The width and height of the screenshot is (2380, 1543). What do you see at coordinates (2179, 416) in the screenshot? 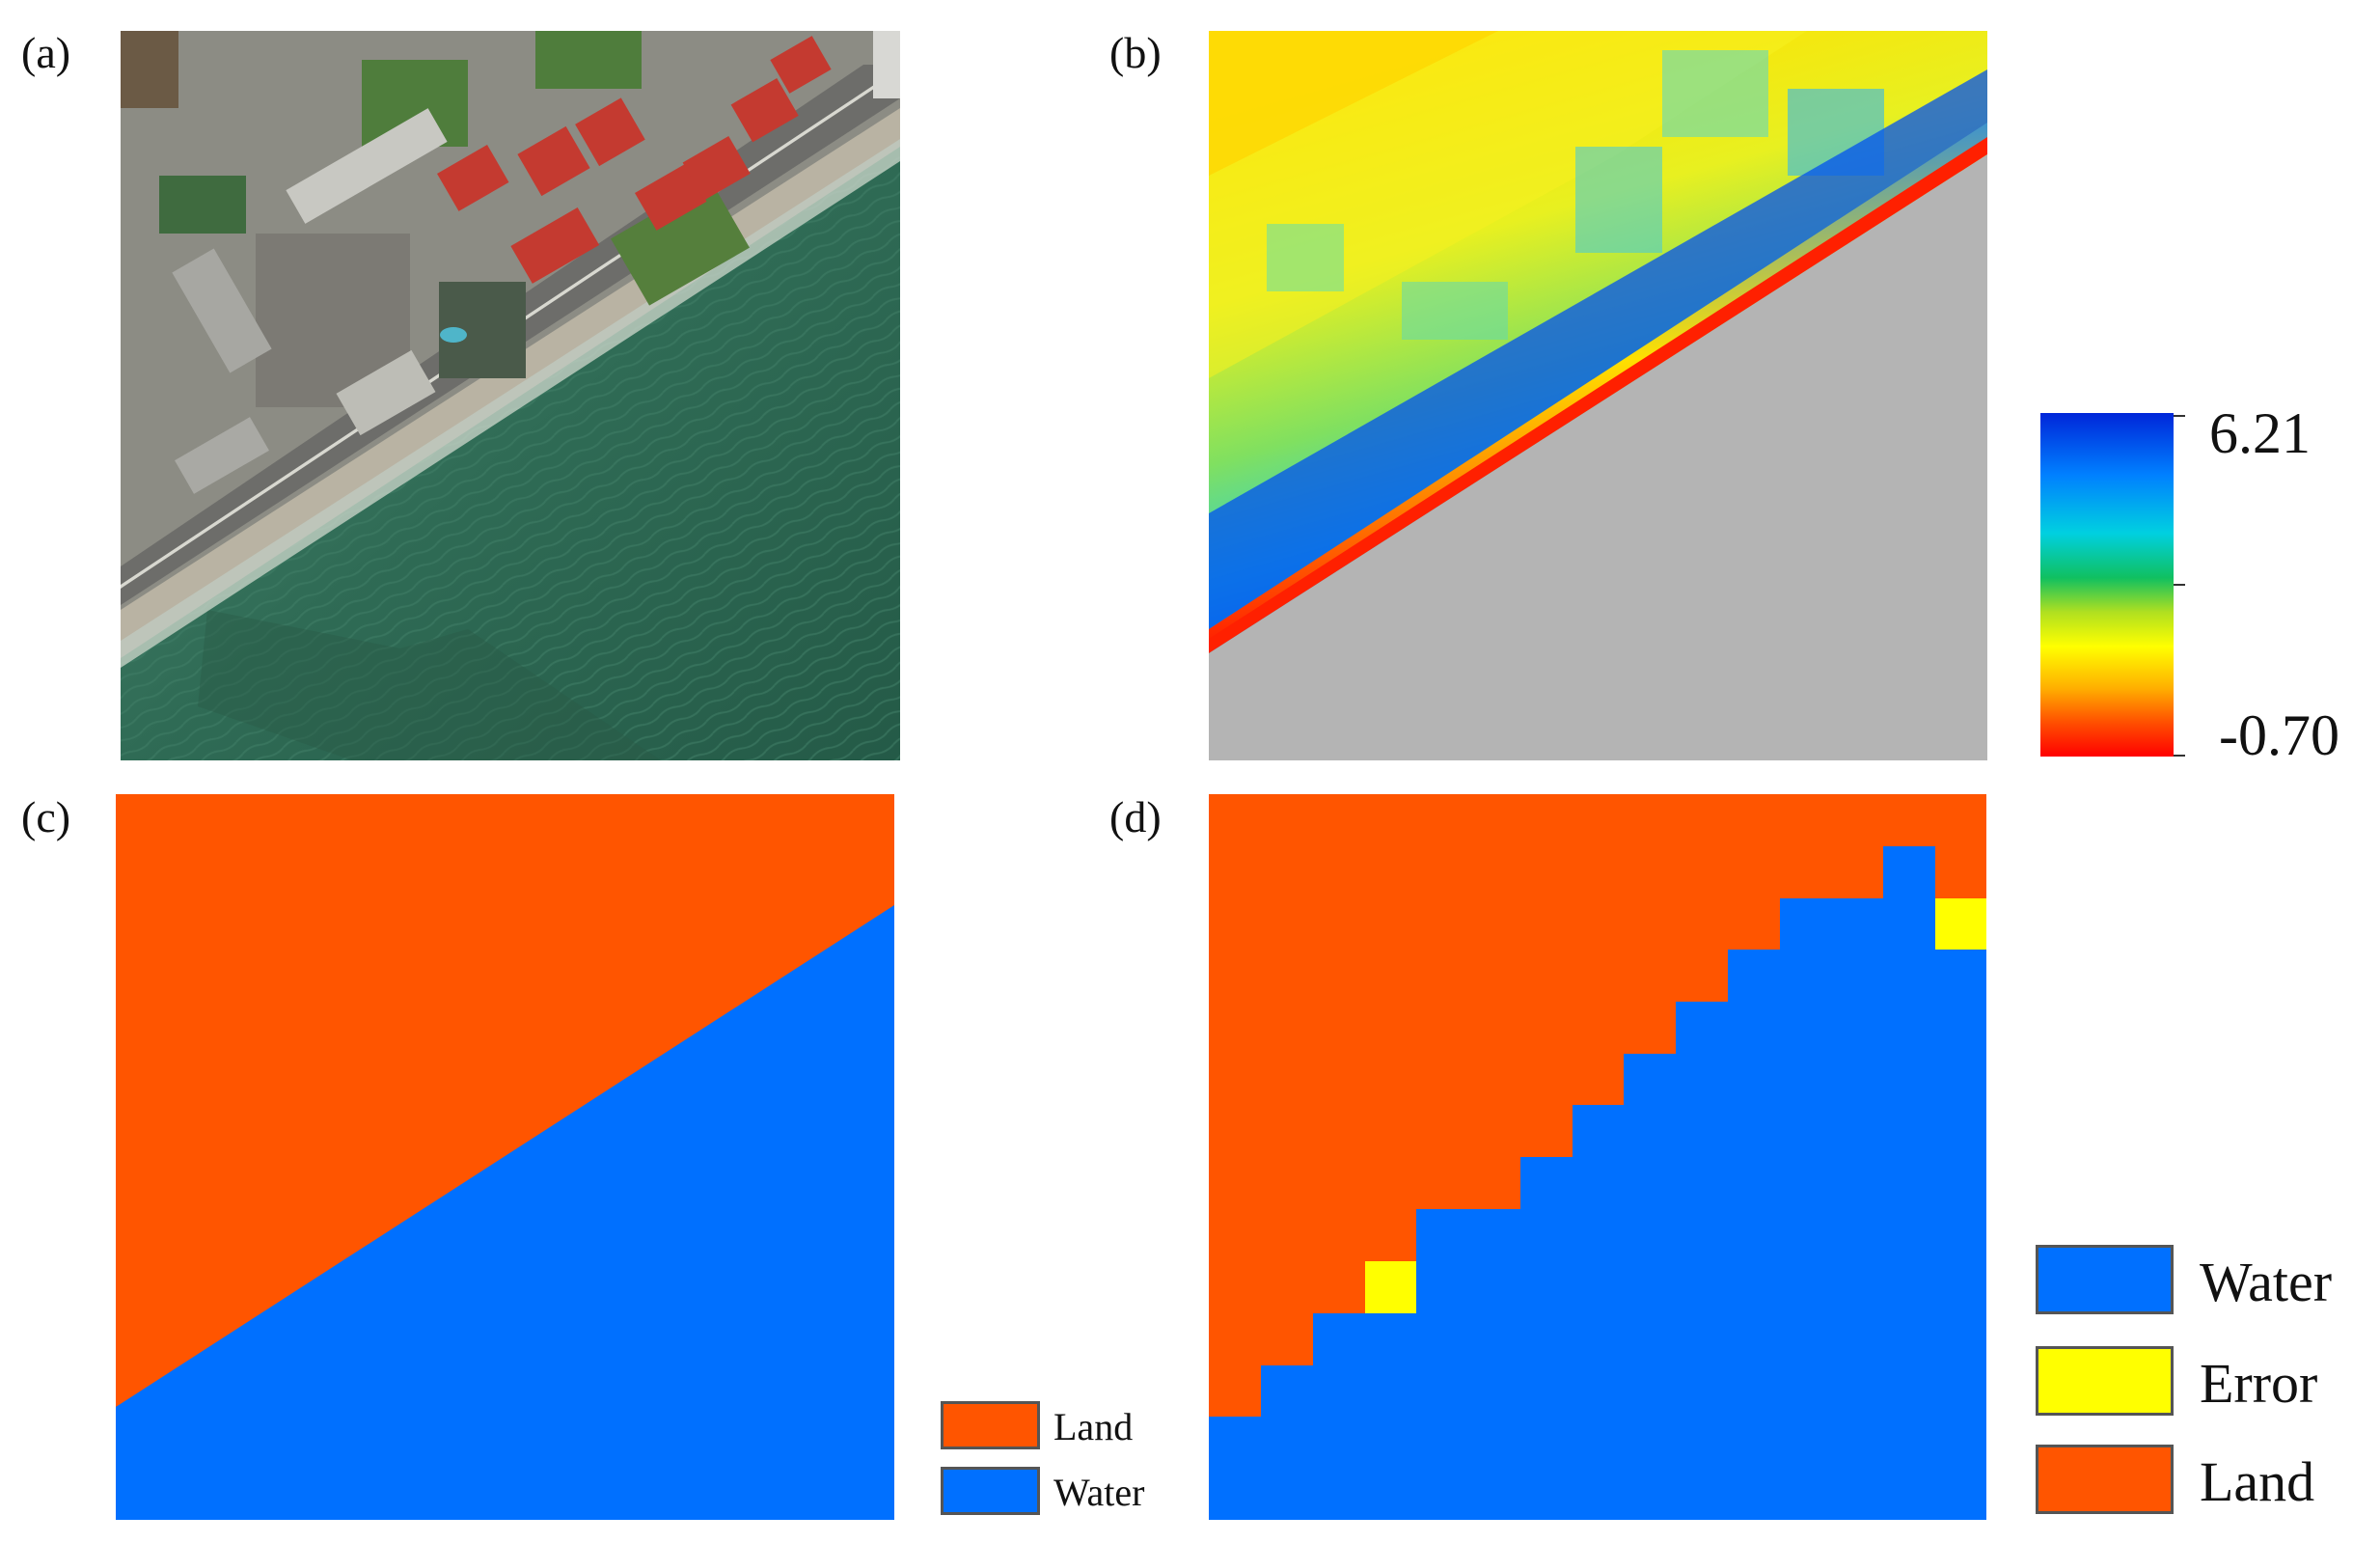
I see `colorbar-tick-top` at bounding box center [2179, 416].